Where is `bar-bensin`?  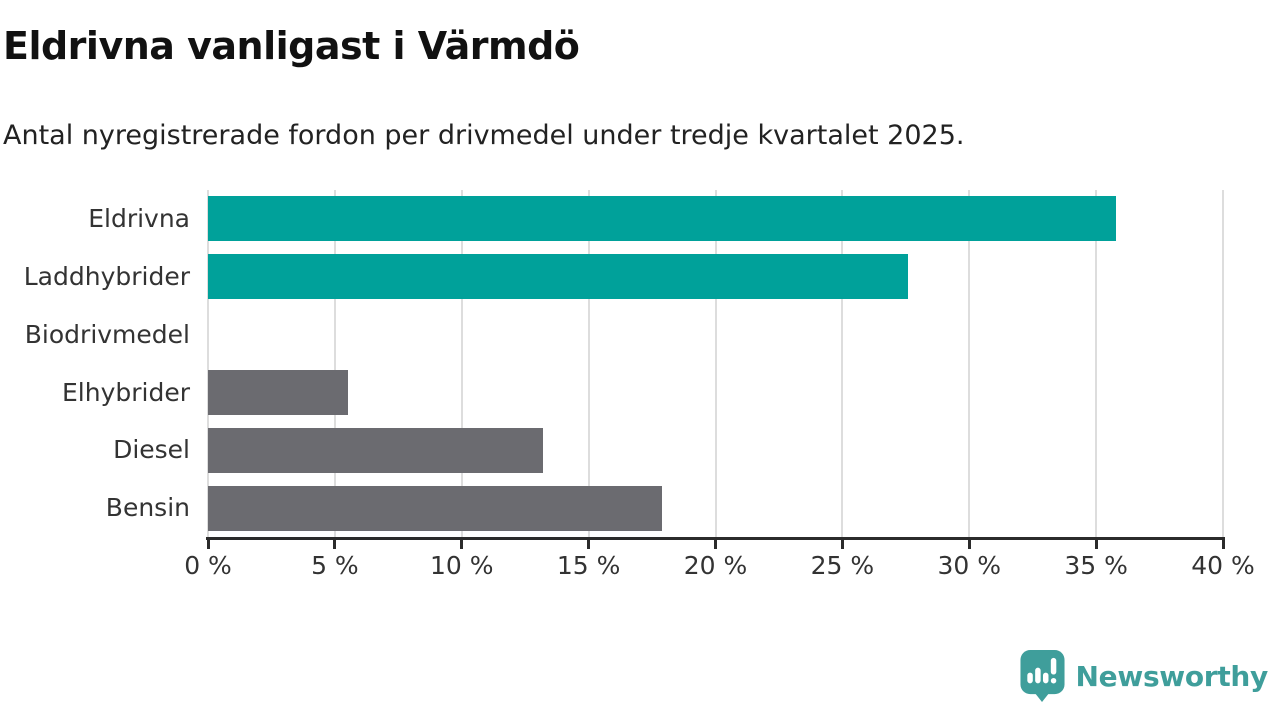 bar-bensin is located at coordinates (435, 508).